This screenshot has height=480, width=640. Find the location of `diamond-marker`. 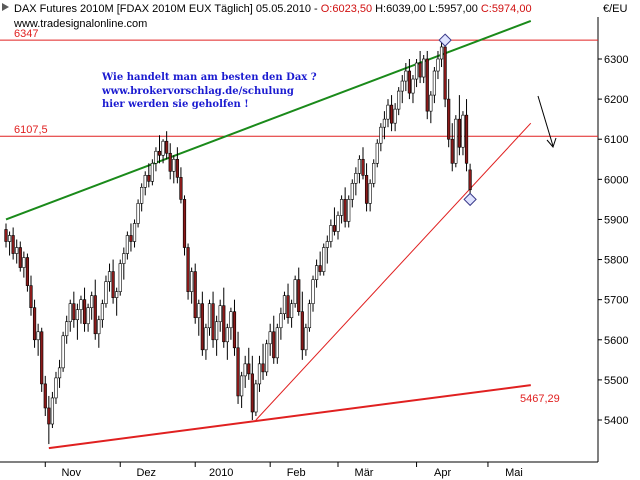

diamond-marker is located at coordinates (445, 40).